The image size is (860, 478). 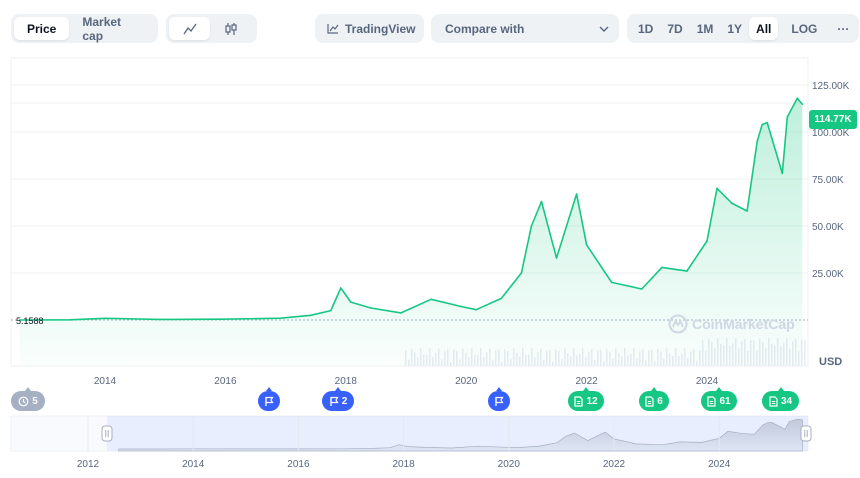 I want to click on navigator-handle-left, so click(x=107, y=433).